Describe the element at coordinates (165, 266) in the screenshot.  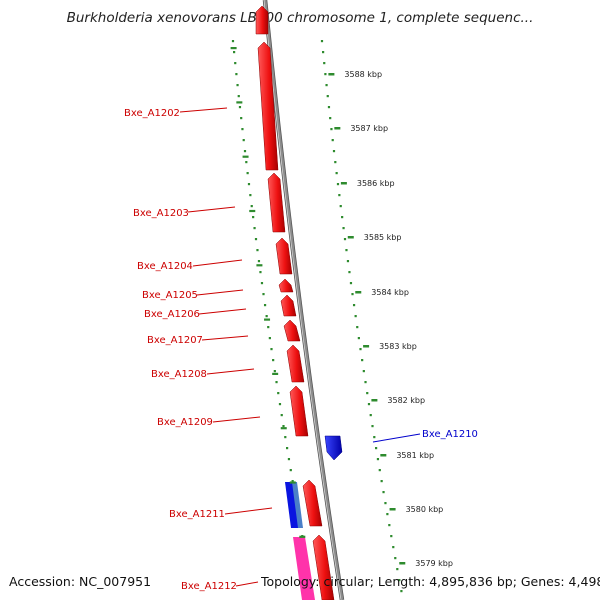
I see `gene-label: Bxe_A1204` at that location.